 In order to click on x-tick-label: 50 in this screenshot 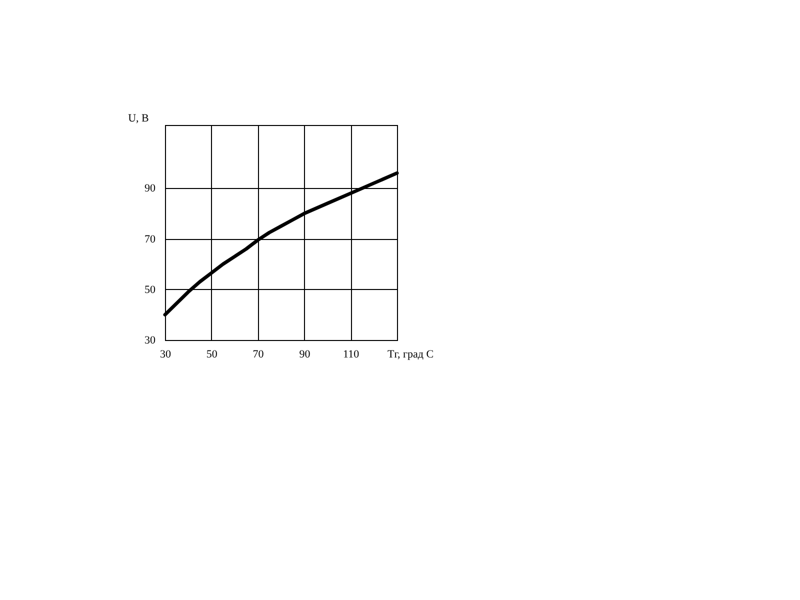, I will do `click(212, 354)`.